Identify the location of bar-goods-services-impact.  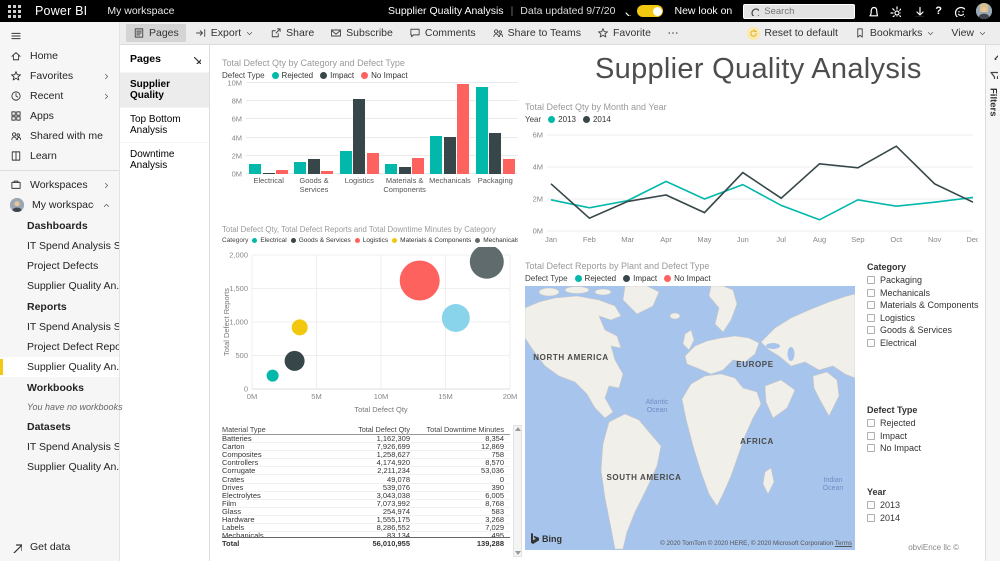
(313, 166).